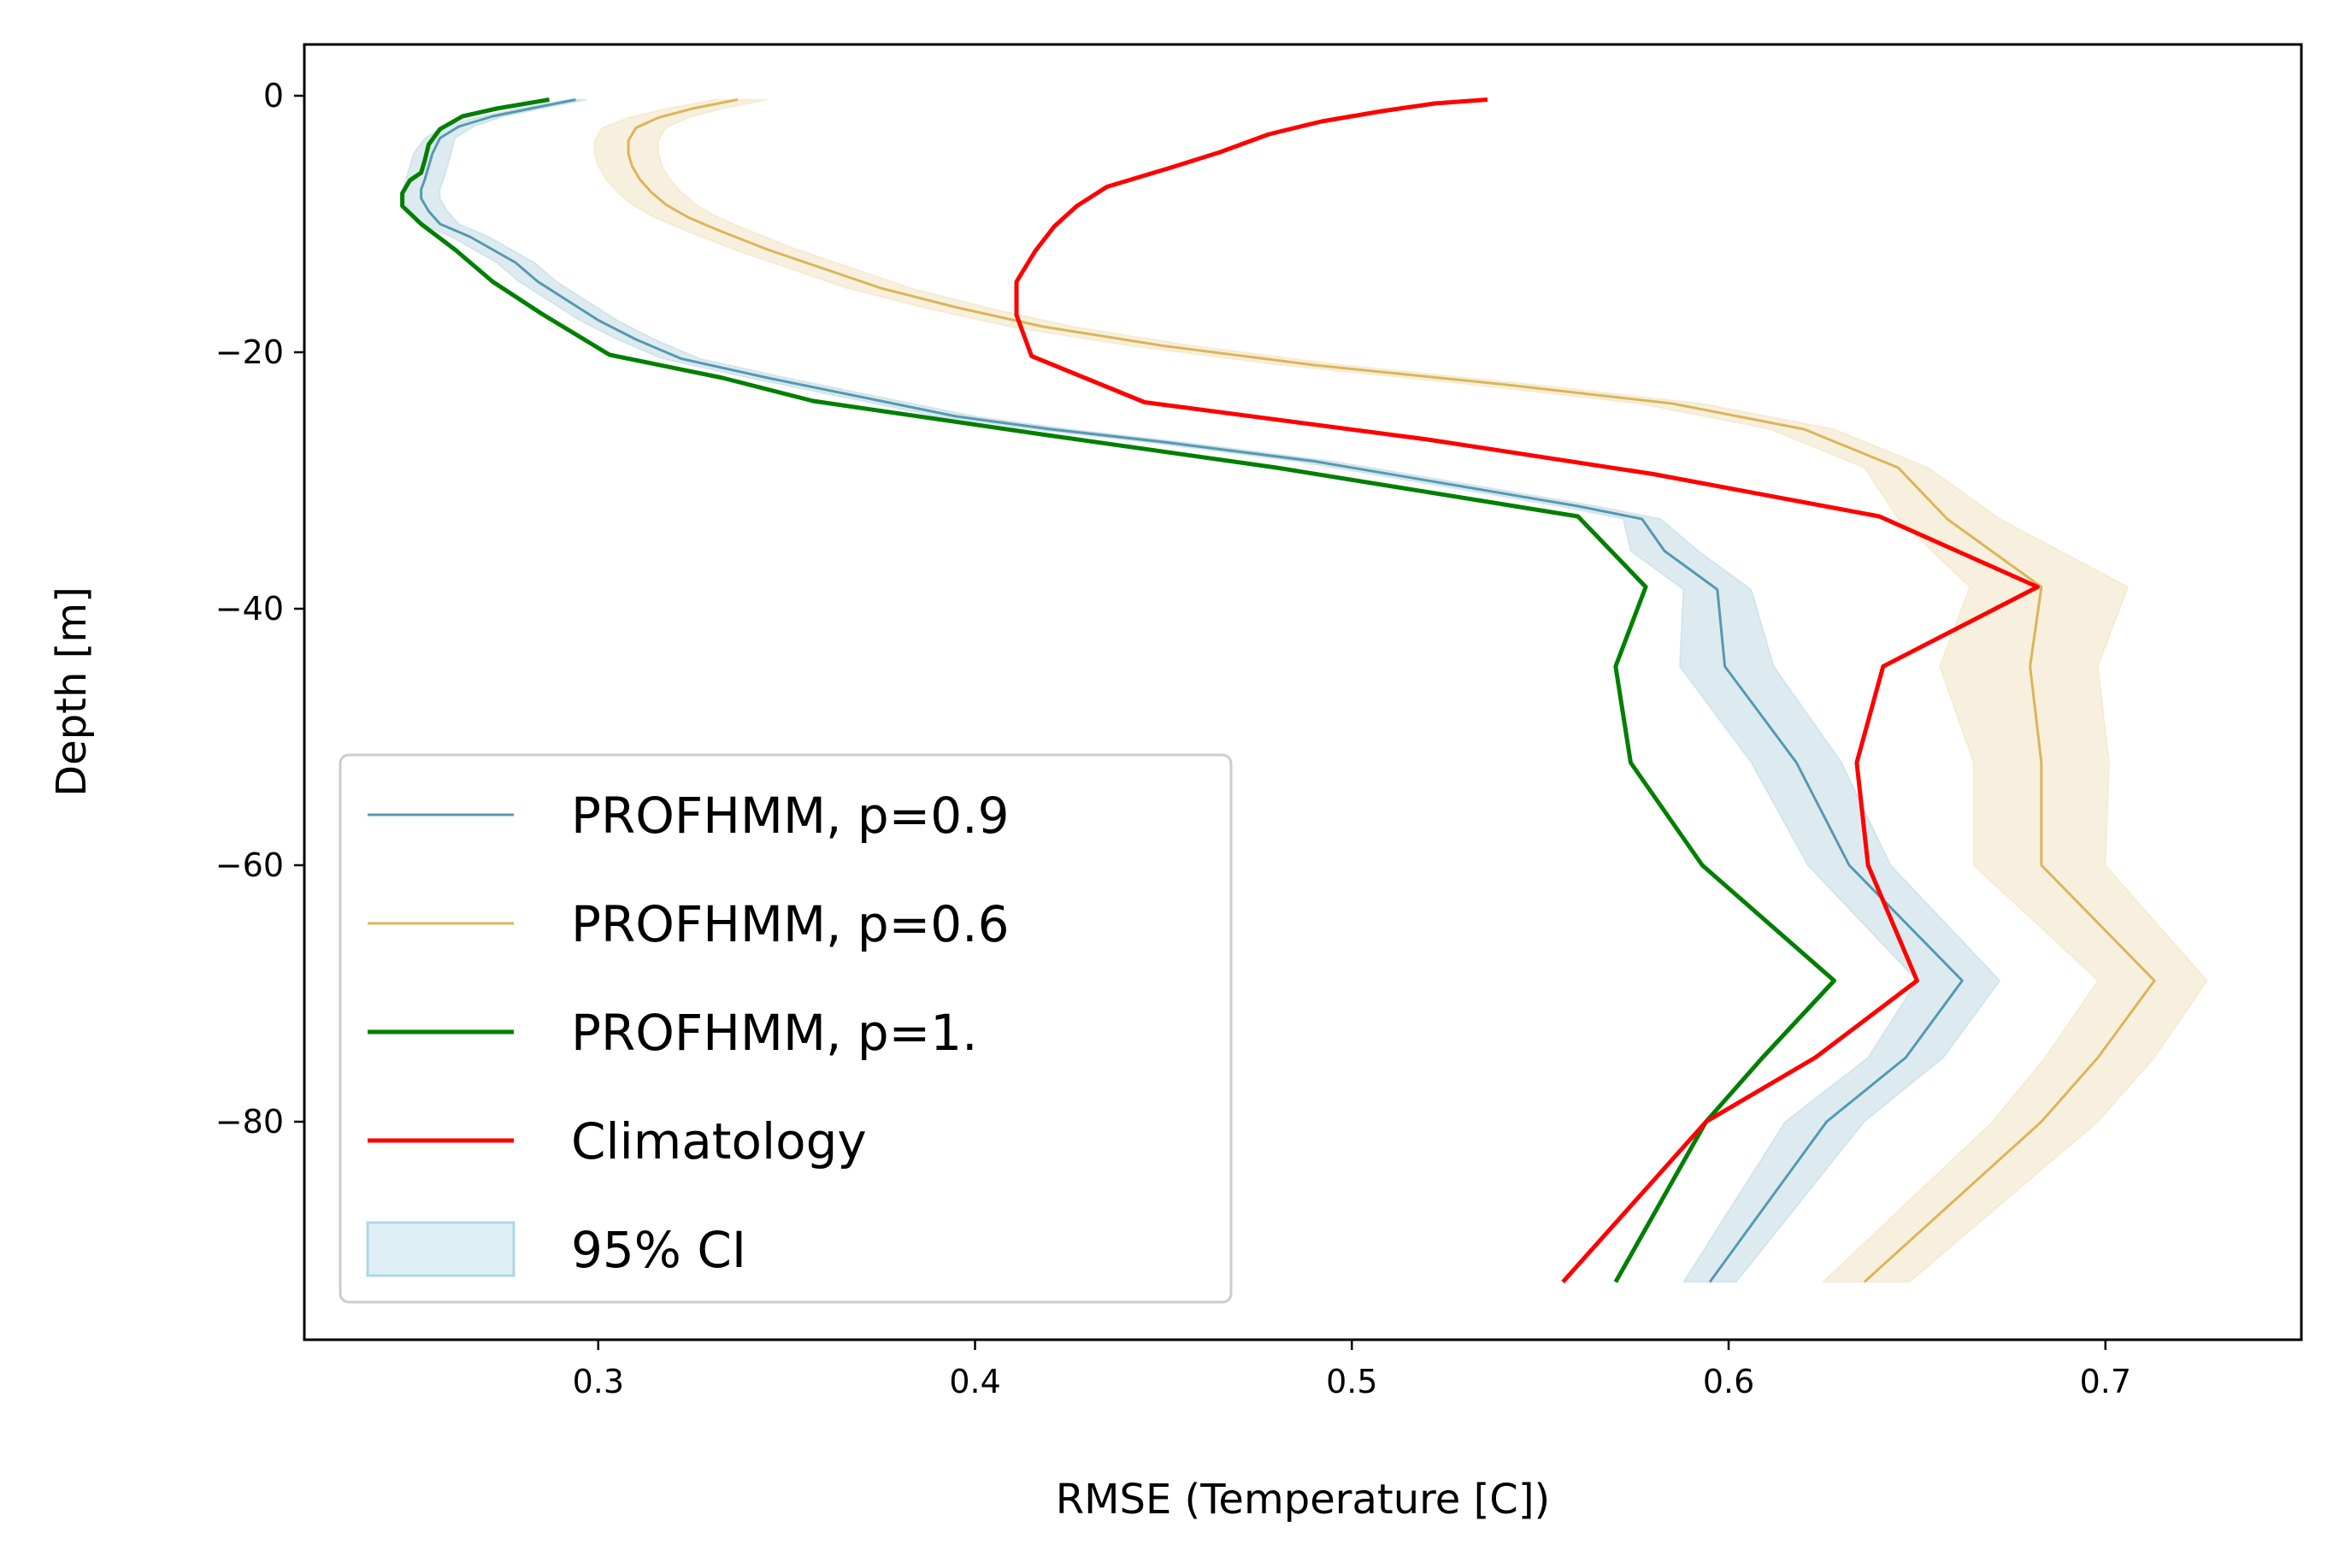  I want to click on legend-label-1: PROFHMM, p=0.6, so click(790, 924).